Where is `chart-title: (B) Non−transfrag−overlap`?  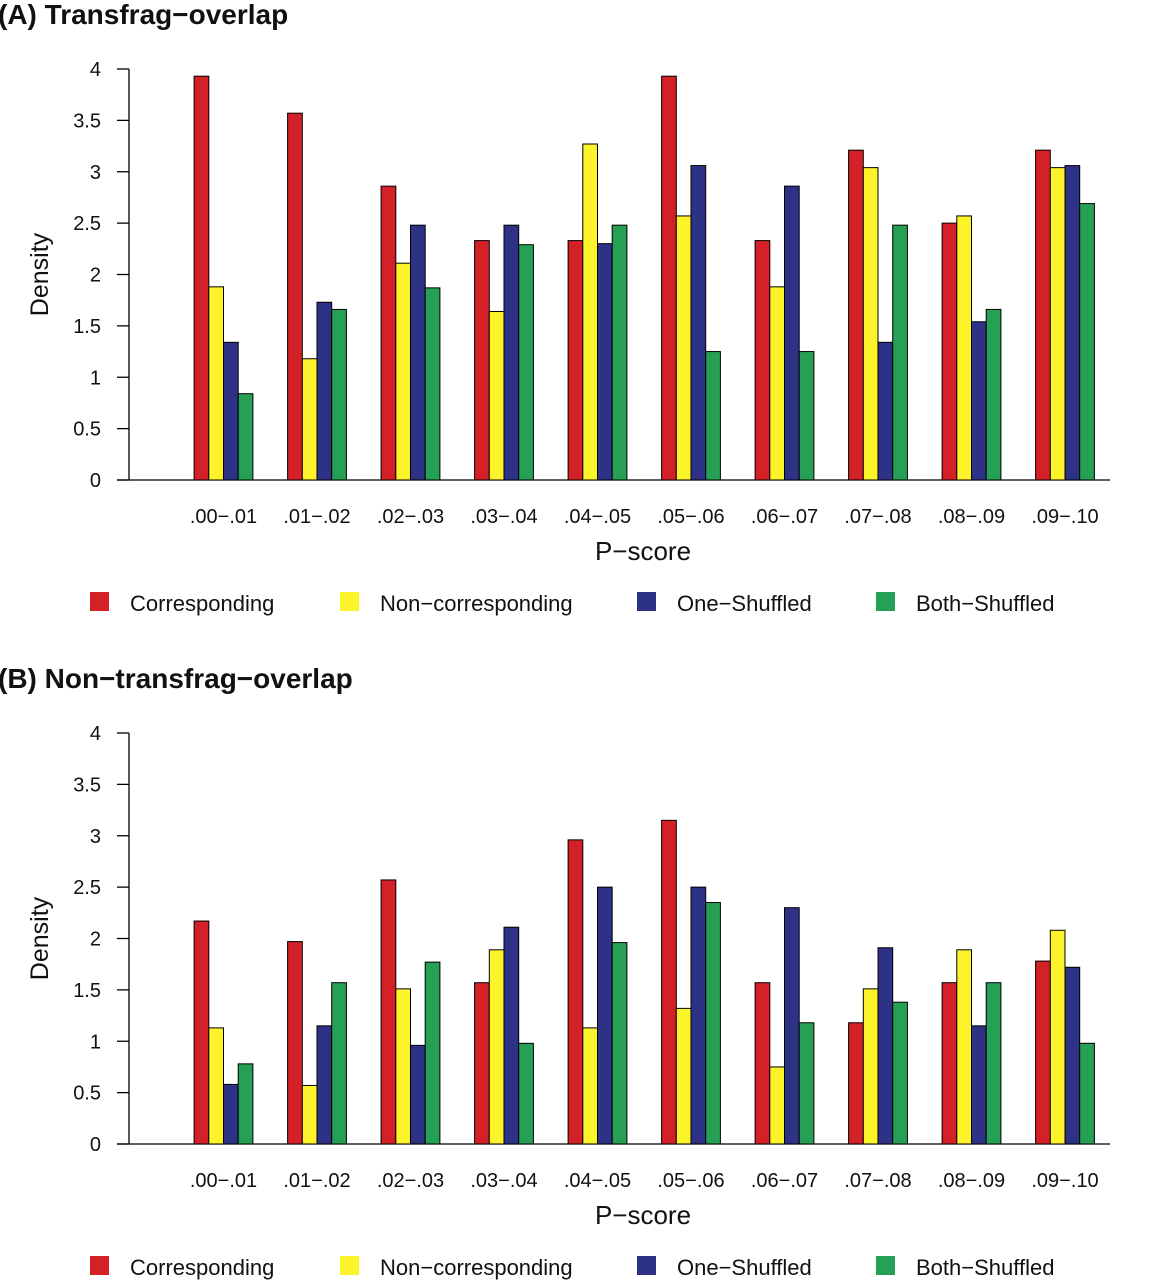 chart-title: (B) Non−transfrag−overlap is located at coordinates (176, 678).